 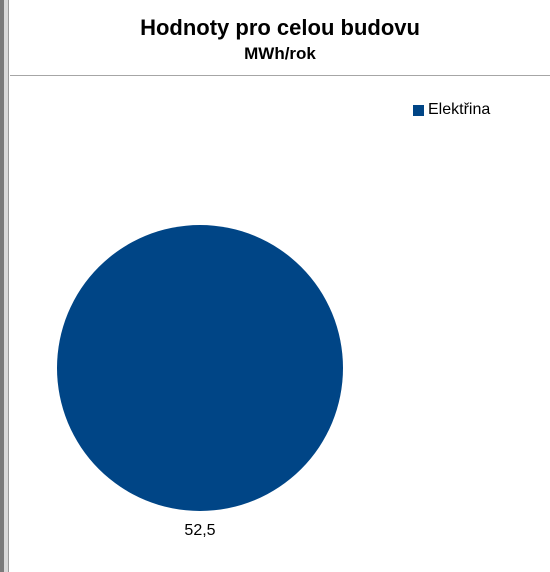 What do you see at coordinates (199, 530) in the screenshot?
I see `slice-value-label: 52,5` at bounding box center [199, 530].